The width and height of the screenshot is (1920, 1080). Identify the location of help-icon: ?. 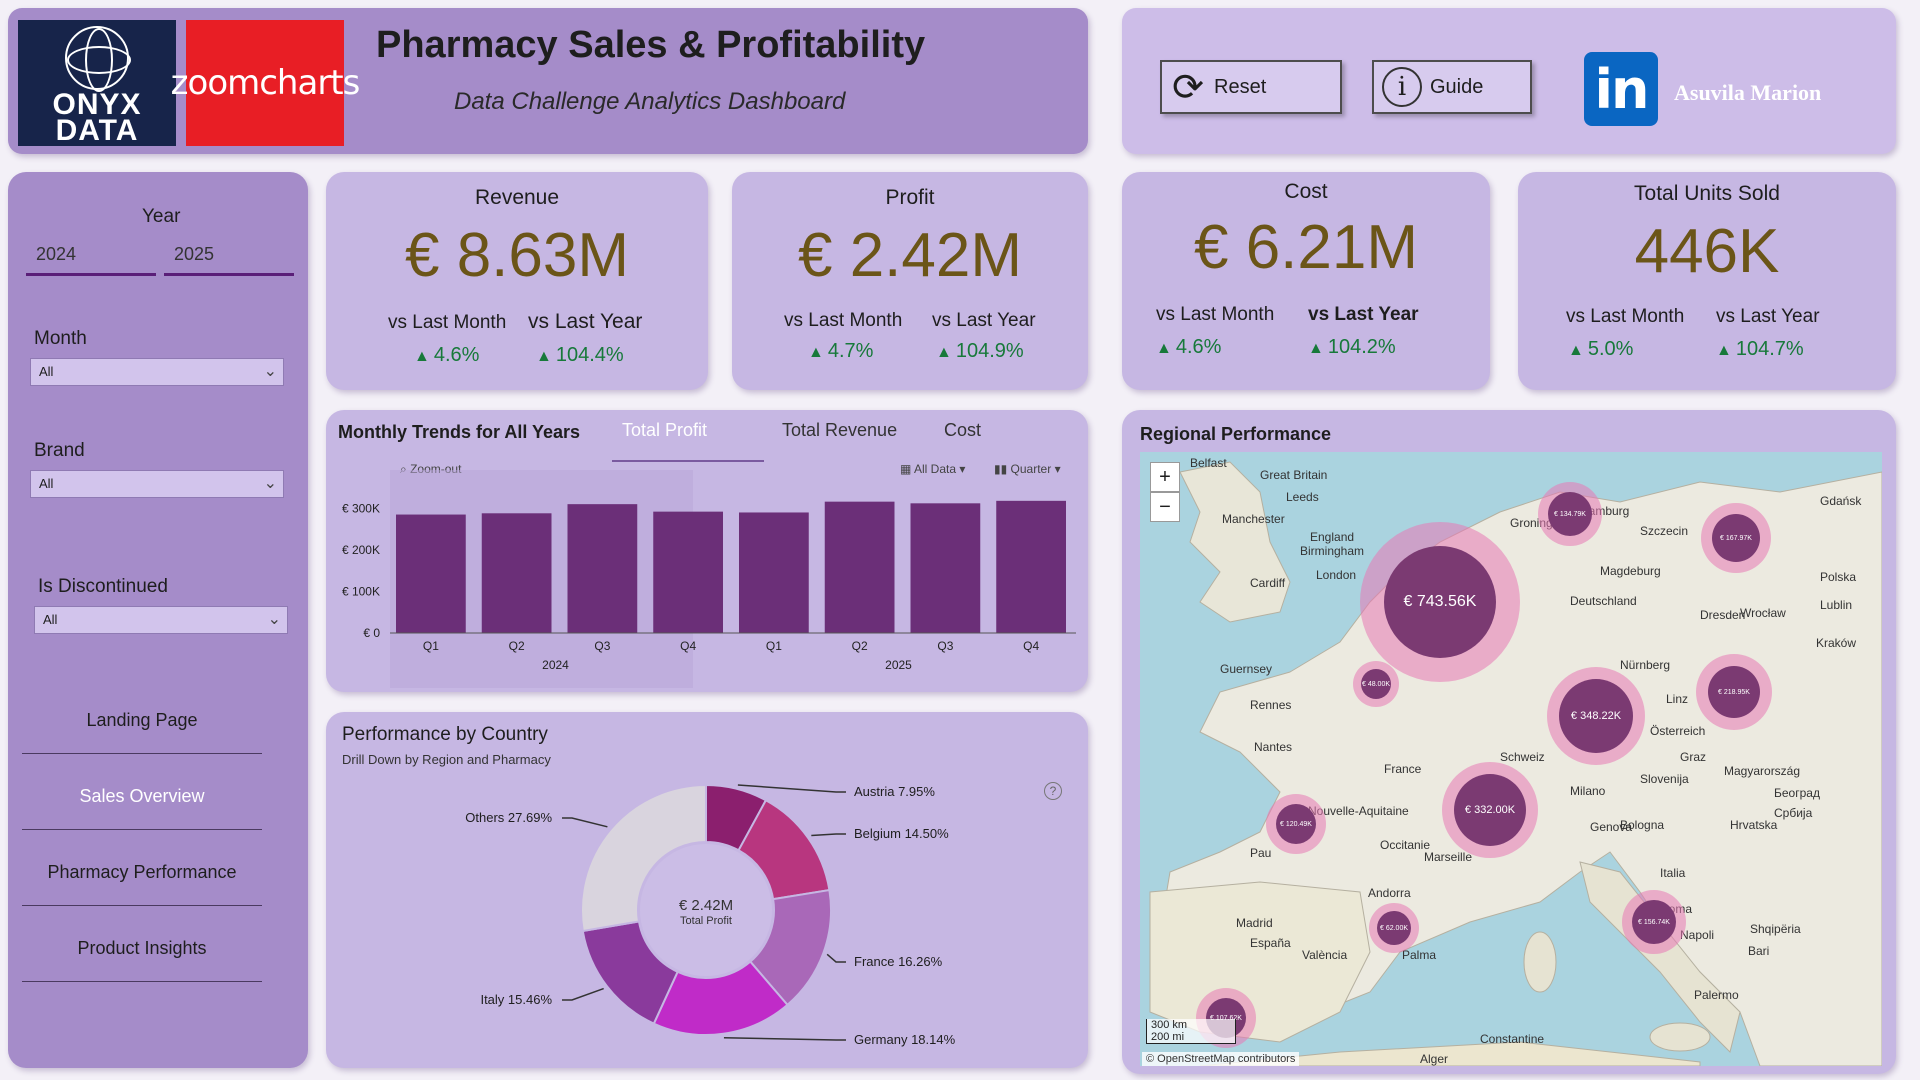
(1053, 791).